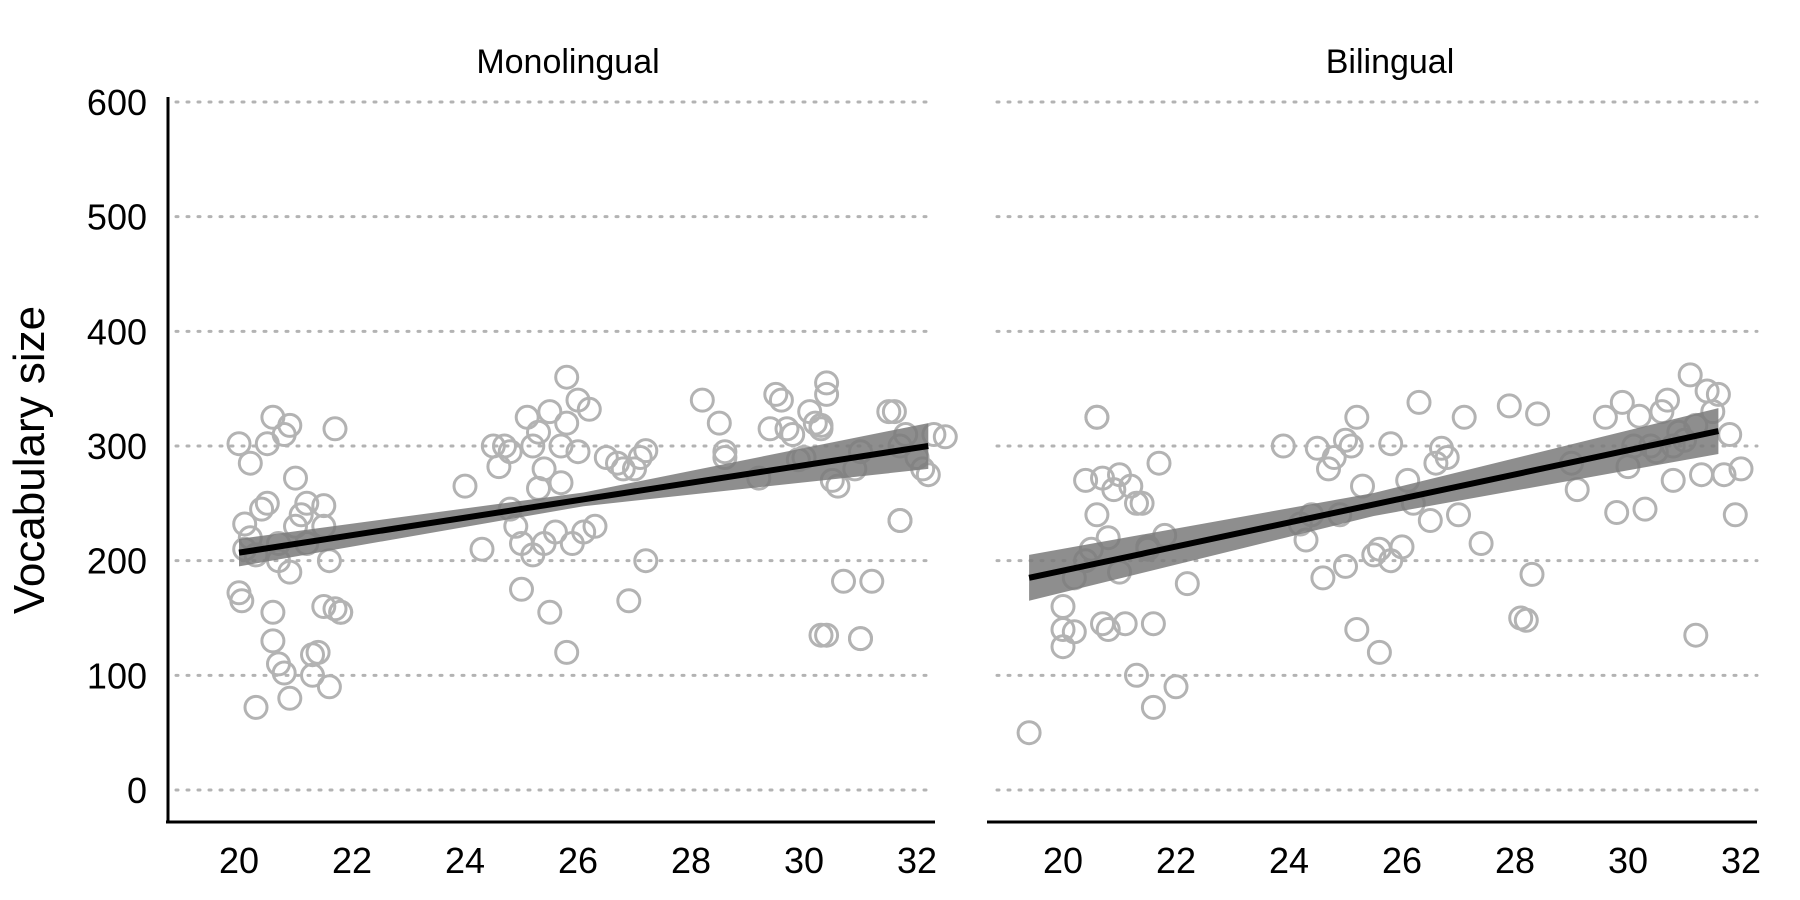 This screenshot has width=1800, height=900. Describe the element at coordinates (567, 62) in the screenshot. I see `panel-title-monolingual: Monolingual` at that location.